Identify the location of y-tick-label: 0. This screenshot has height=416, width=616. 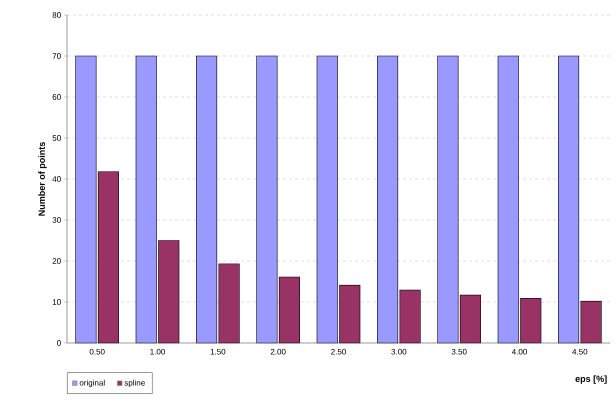
(59, 343).